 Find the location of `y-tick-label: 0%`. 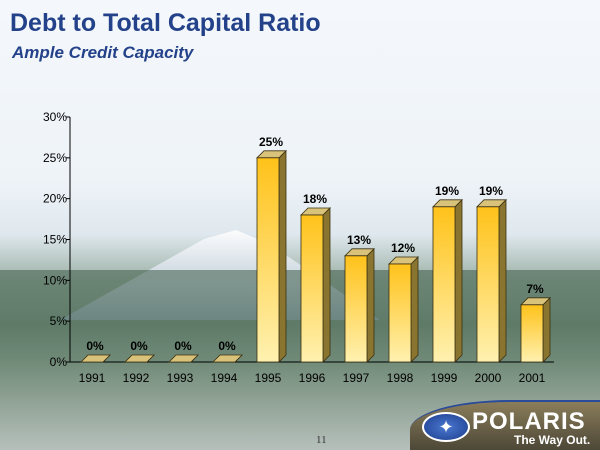

y-tick-label: 0% is located at coordinates (59, 362).